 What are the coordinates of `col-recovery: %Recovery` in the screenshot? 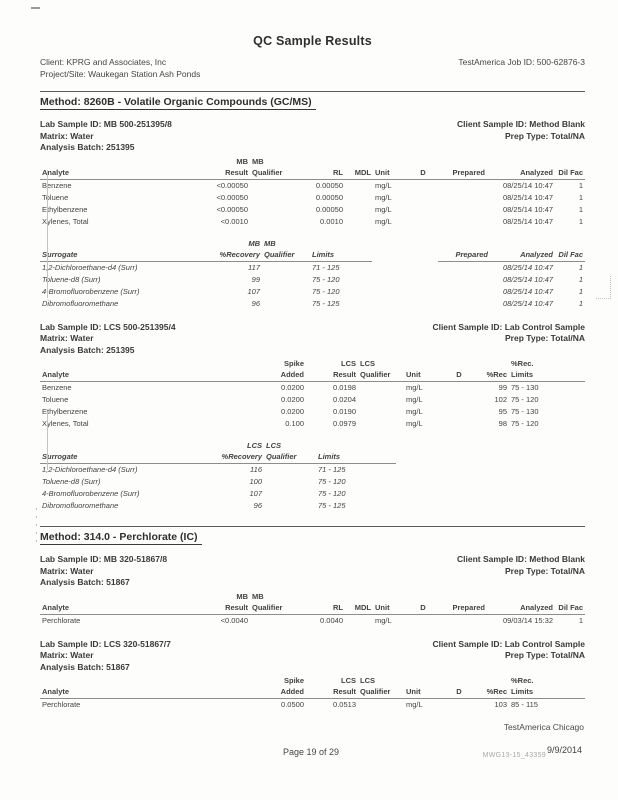 It's located at (232, 457).